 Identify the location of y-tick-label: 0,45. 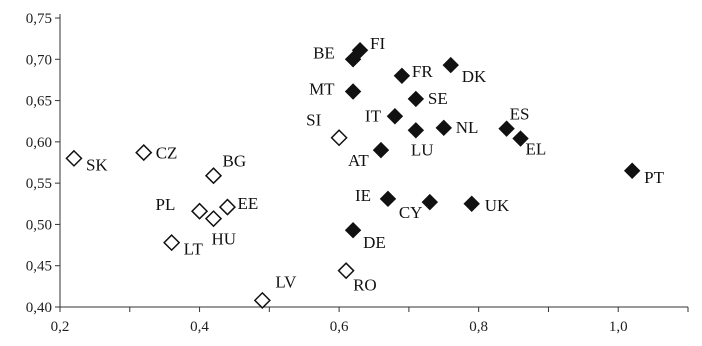
(39, 267).